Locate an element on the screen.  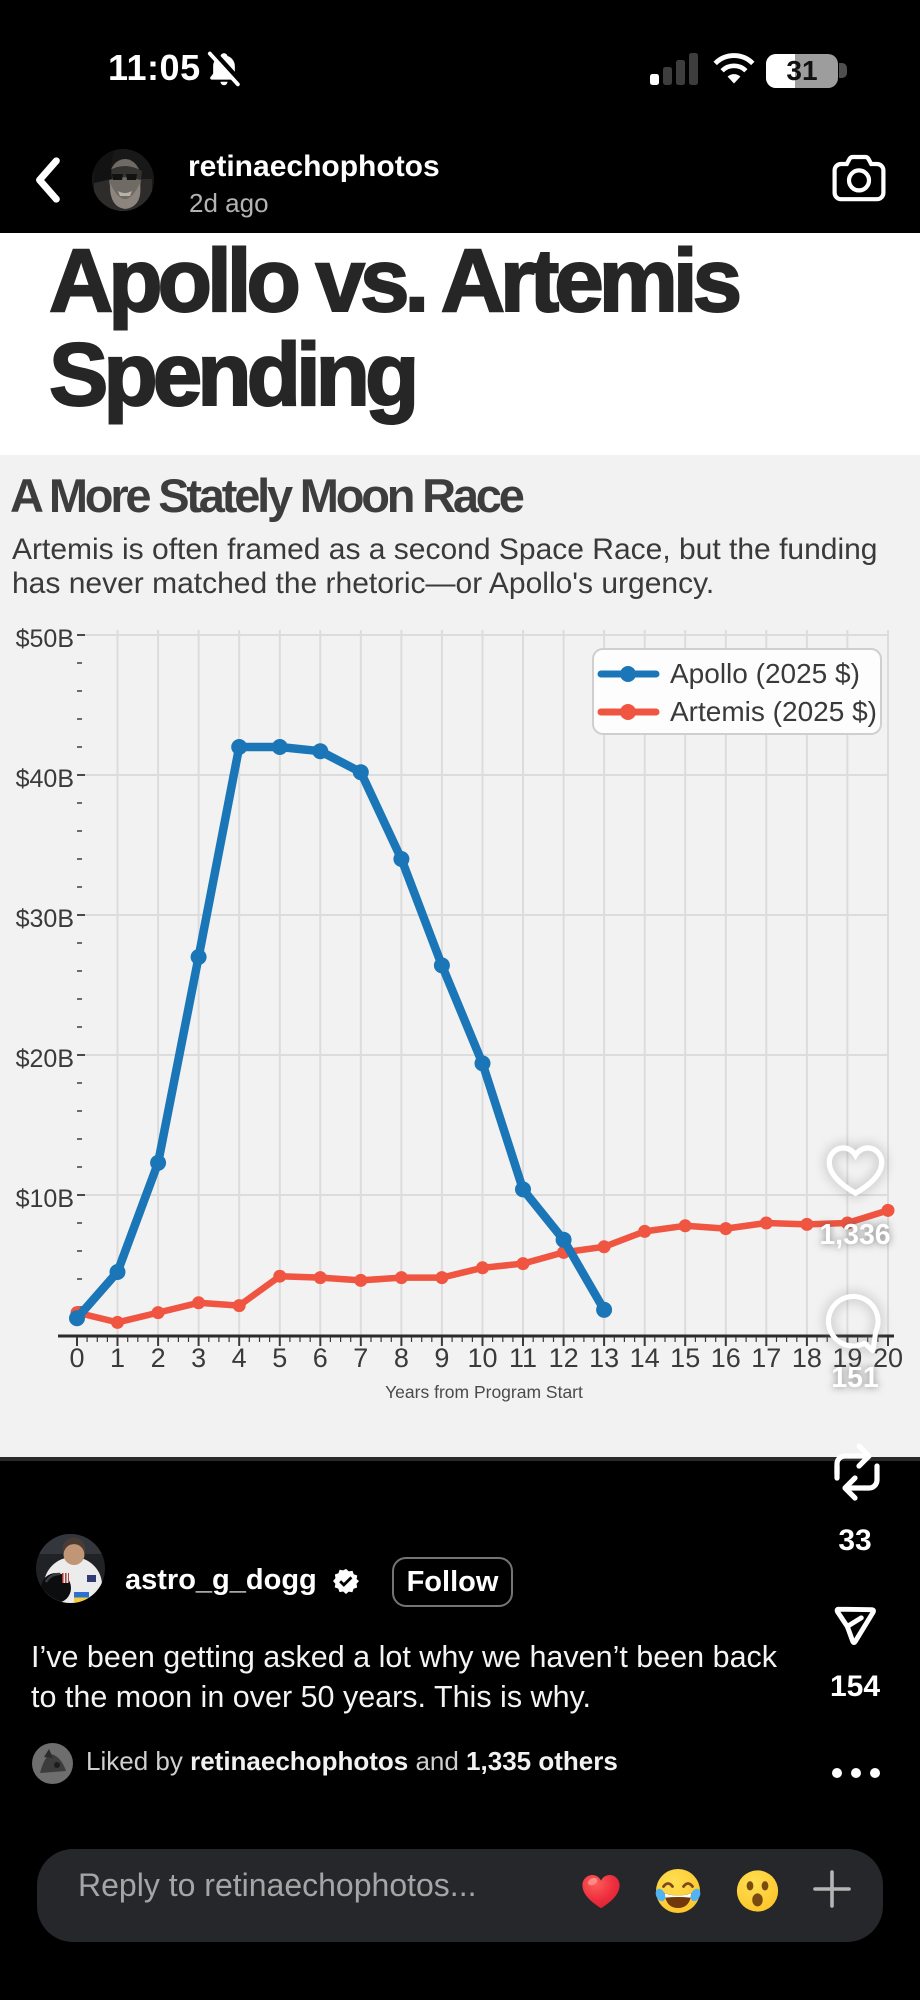
svg-text: 8 is located at coordinates (401, 1358).